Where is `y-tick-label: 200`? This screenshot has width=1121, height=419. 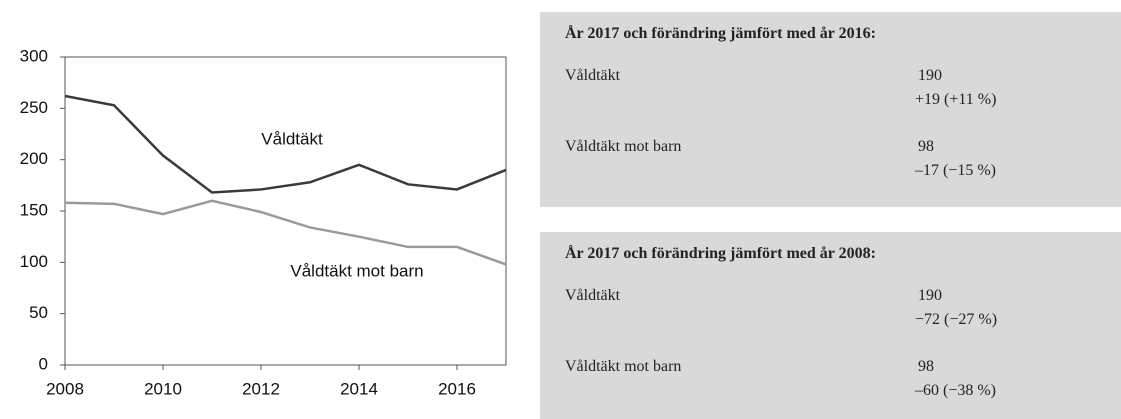
y-tick-label: 200 is located at coordinates (34, 158).